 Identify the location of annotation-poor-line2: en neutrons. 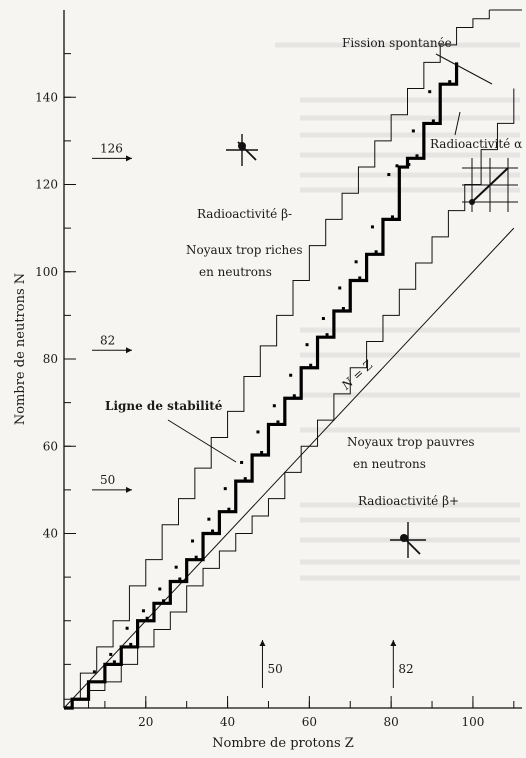
(389, 464).